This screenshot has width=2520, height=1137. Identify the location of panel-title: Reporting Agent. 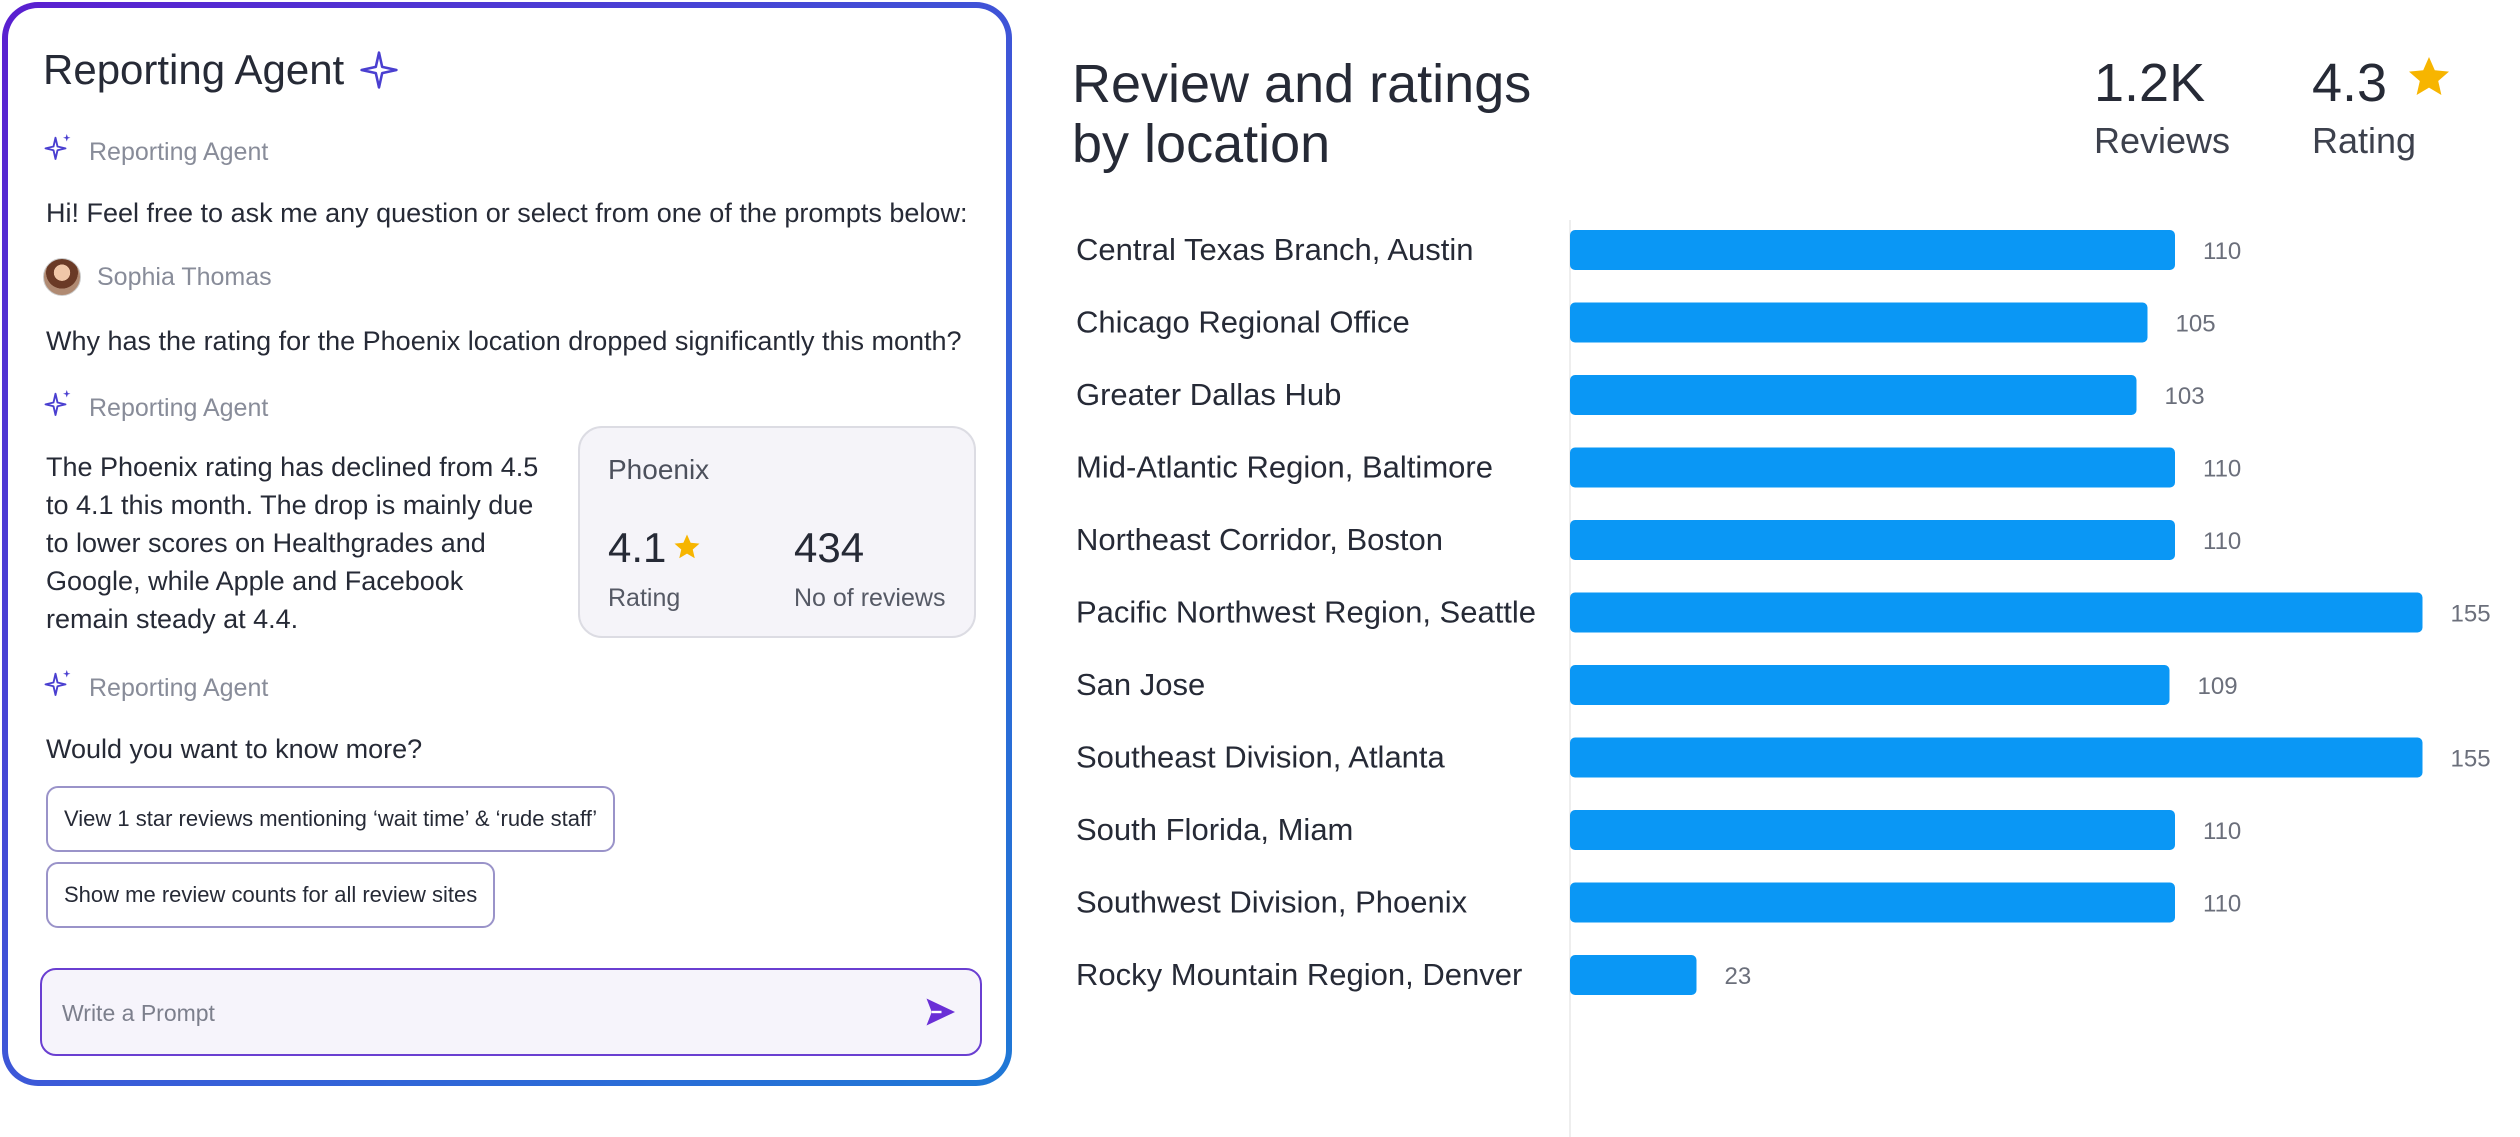
(194, 69).